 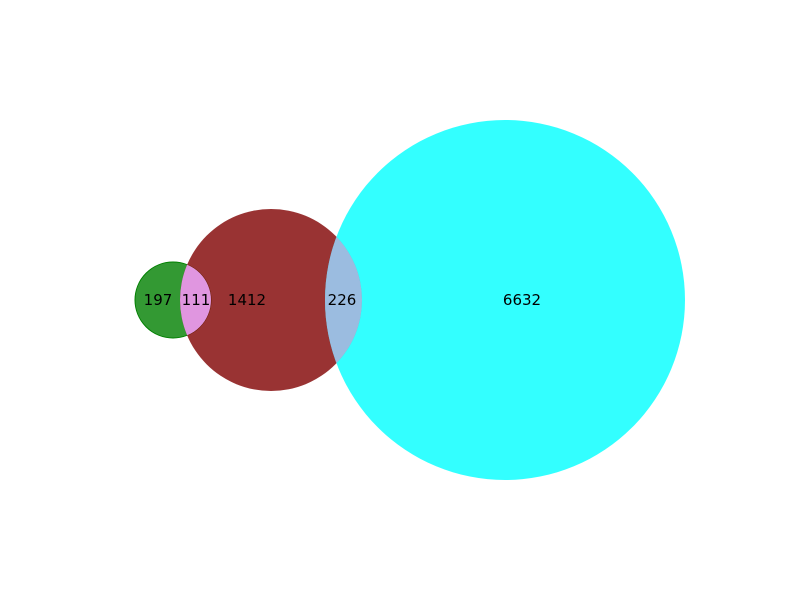 What do you see at coordinates (271, 300) in the screenshot?
I see `set-b-circle` at bounding box center [271, 300].